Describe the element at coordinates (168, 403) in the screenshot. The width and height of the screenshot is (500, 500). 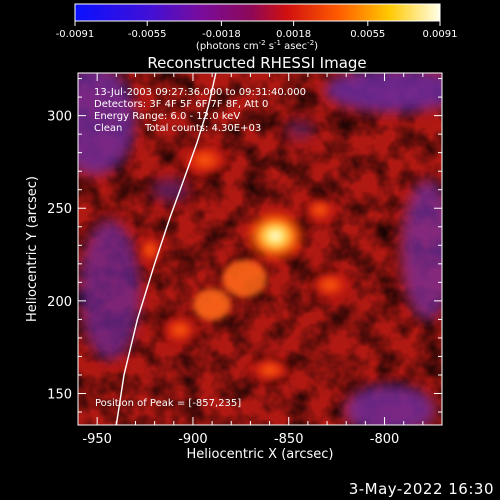
I see `peak-position-text: Position of Peak = [-857,235]` at that location.